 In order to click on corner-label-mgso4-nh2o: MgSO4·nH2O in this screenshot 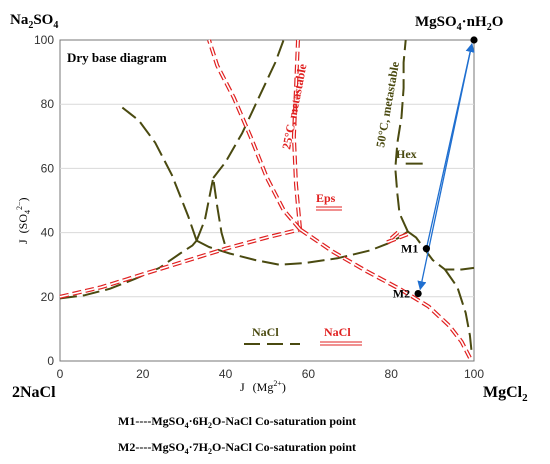, I will do `click(459, 23)`.